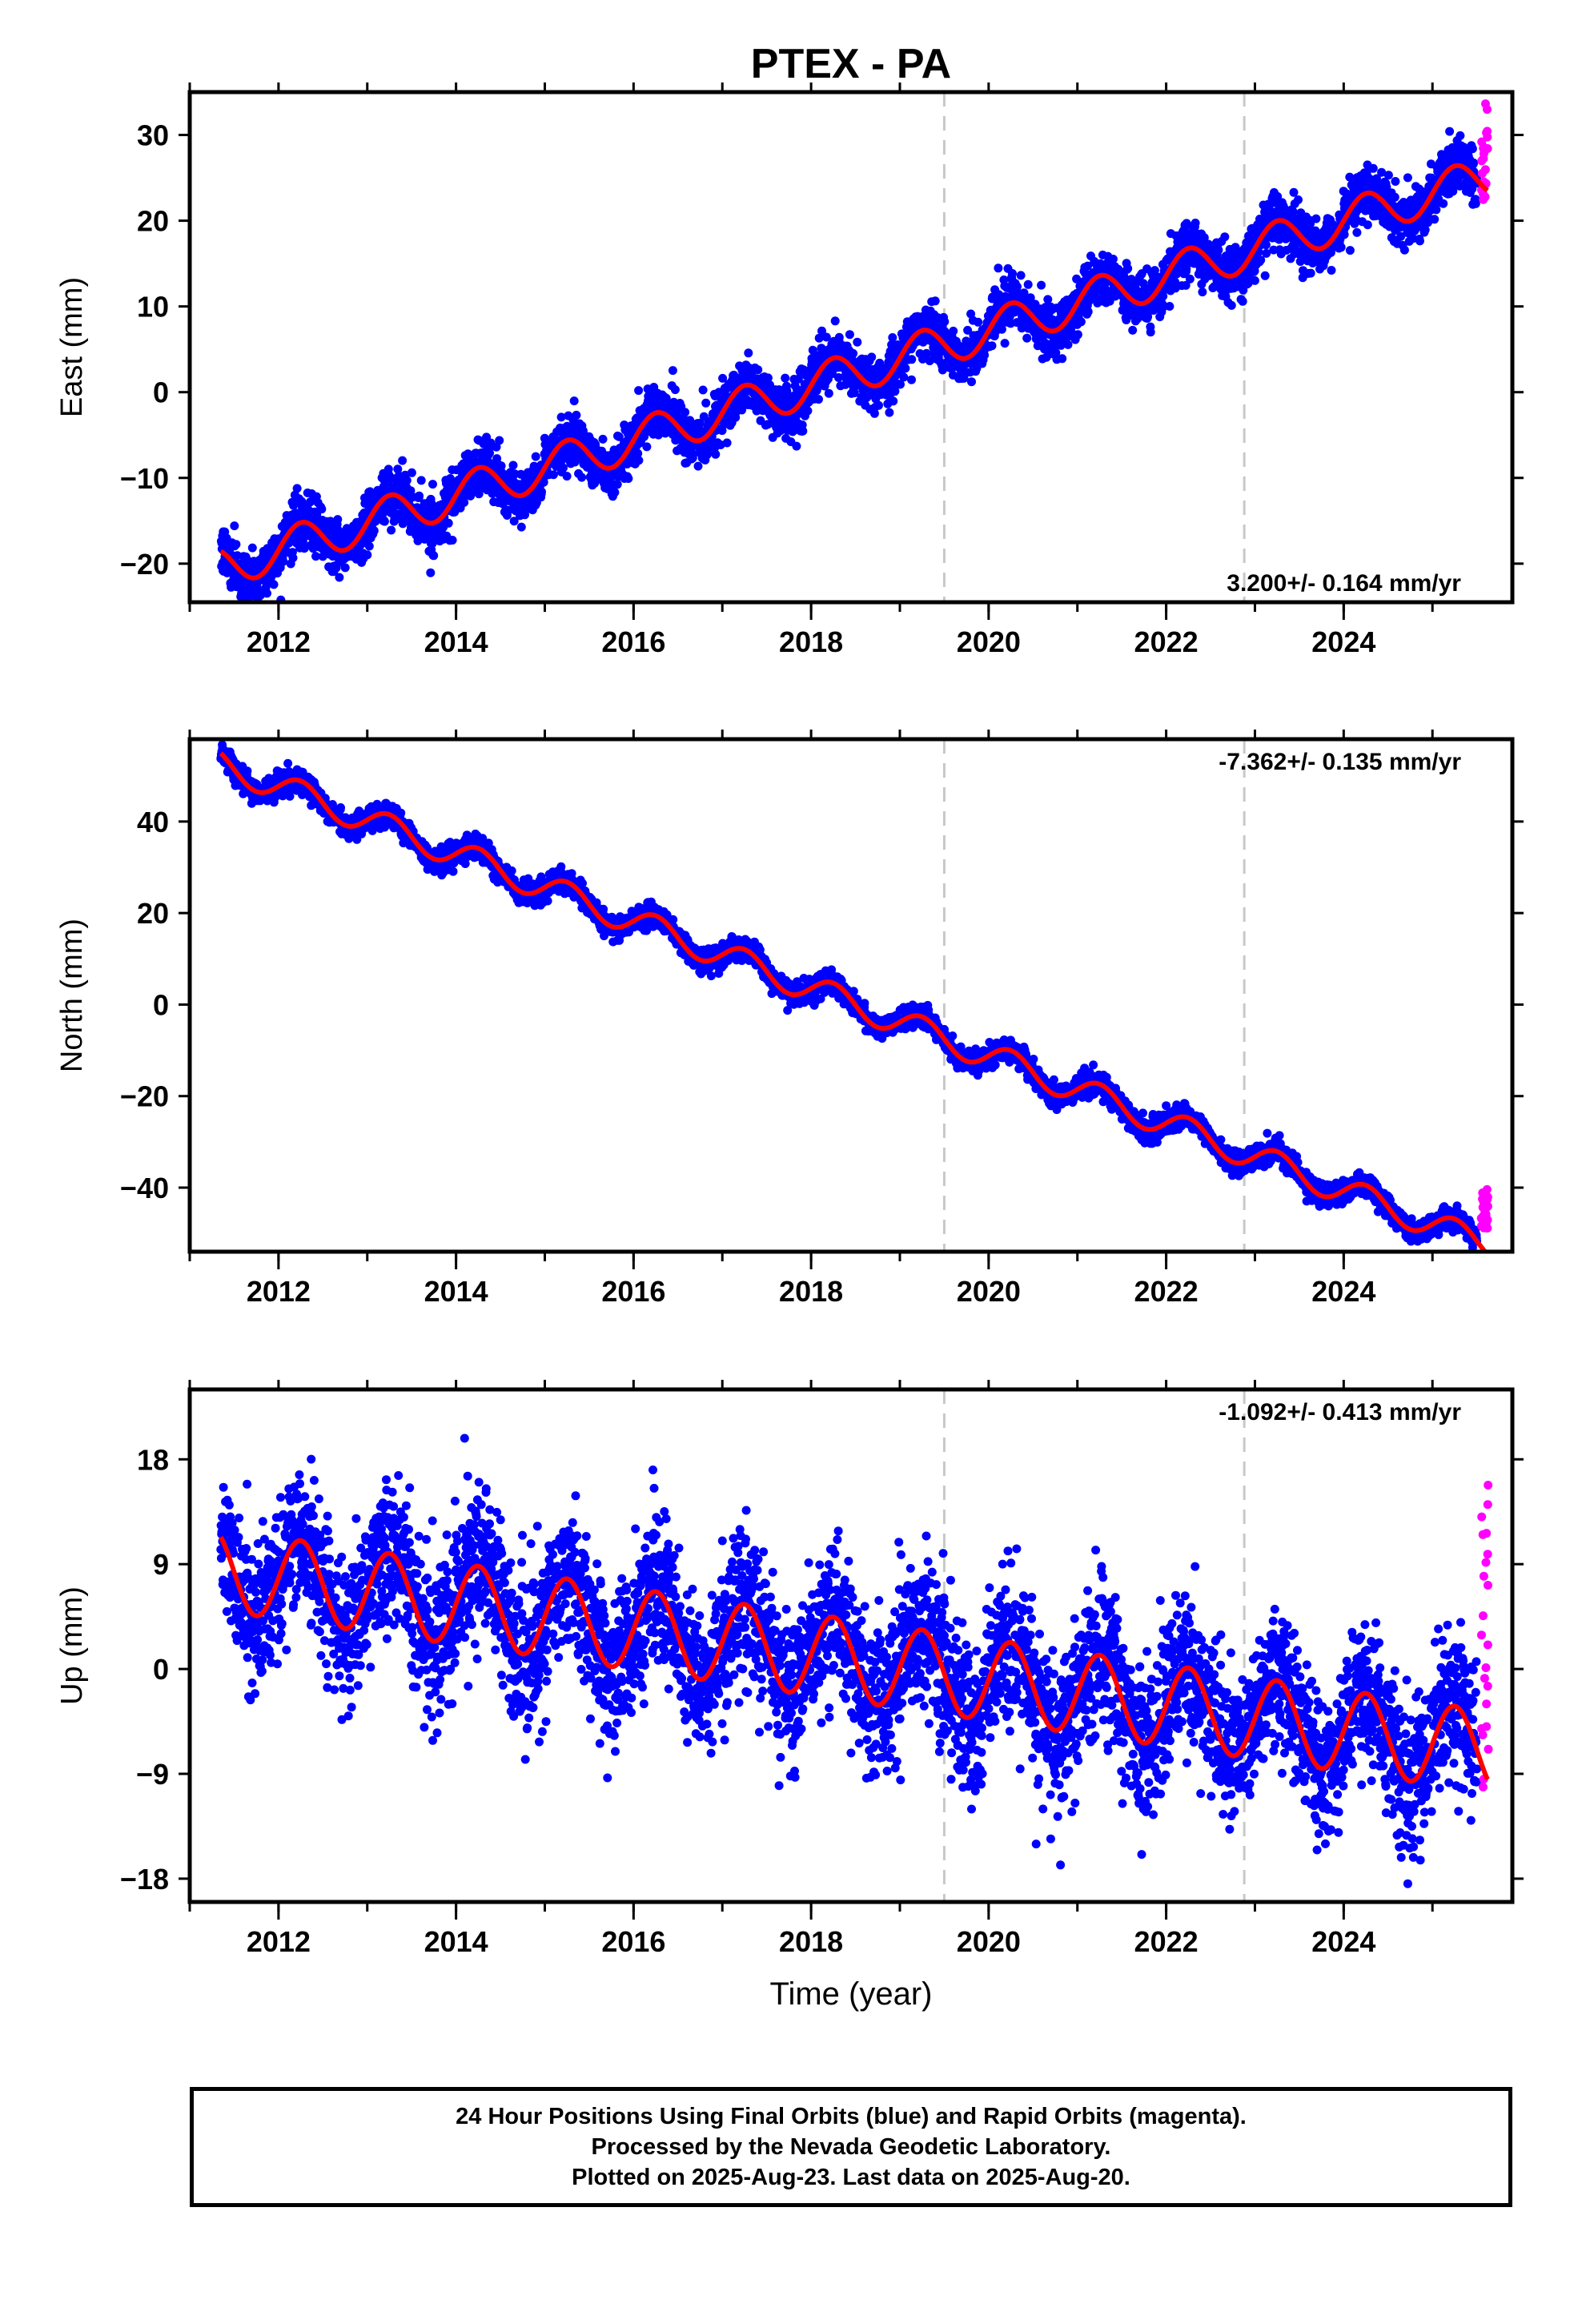 This screenshot has width=1582, height=2324. Describe the element at coordinates (854, 372) in the screenshot. I see `model-fit-line` at that location.